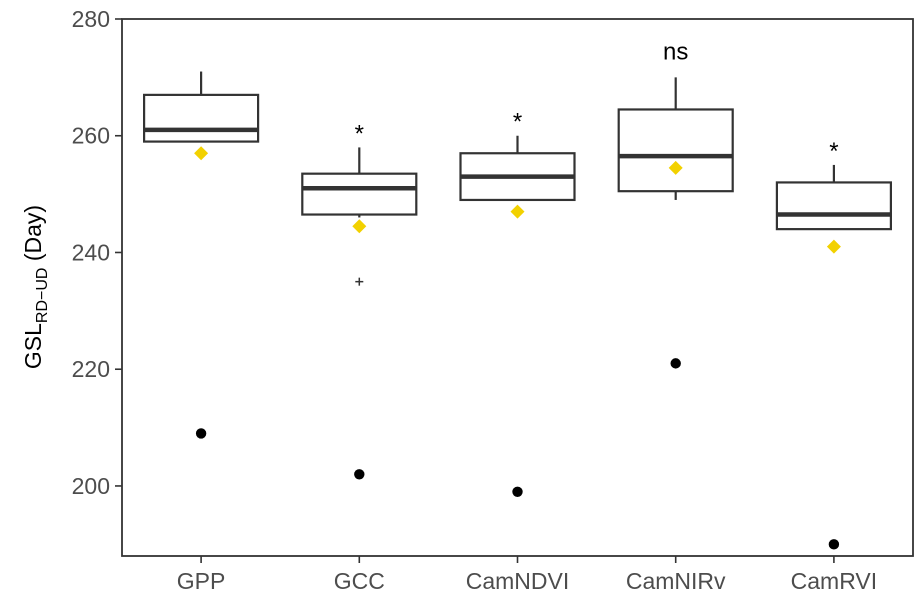 The width and height of the screenshot is (915, 598). What do you see at coordinates (675, 150) in the screenshot?
I see `box-body-CamNIRv` at bounding box center [675, 150].